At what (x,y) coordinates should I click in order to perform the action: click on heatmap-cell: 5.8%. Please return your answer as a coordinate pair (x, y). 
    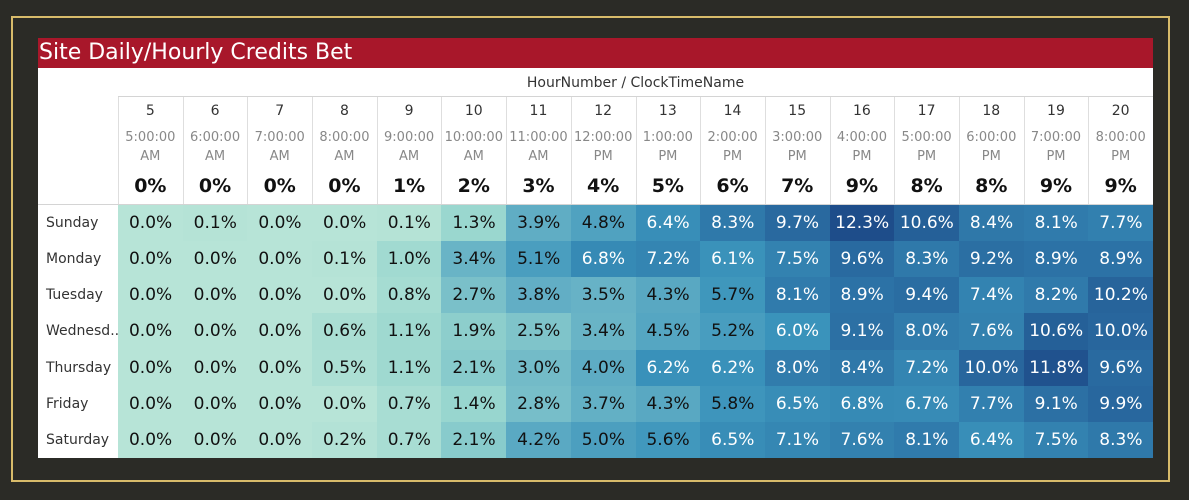
    Looking at the image, I should click on (733, 404).